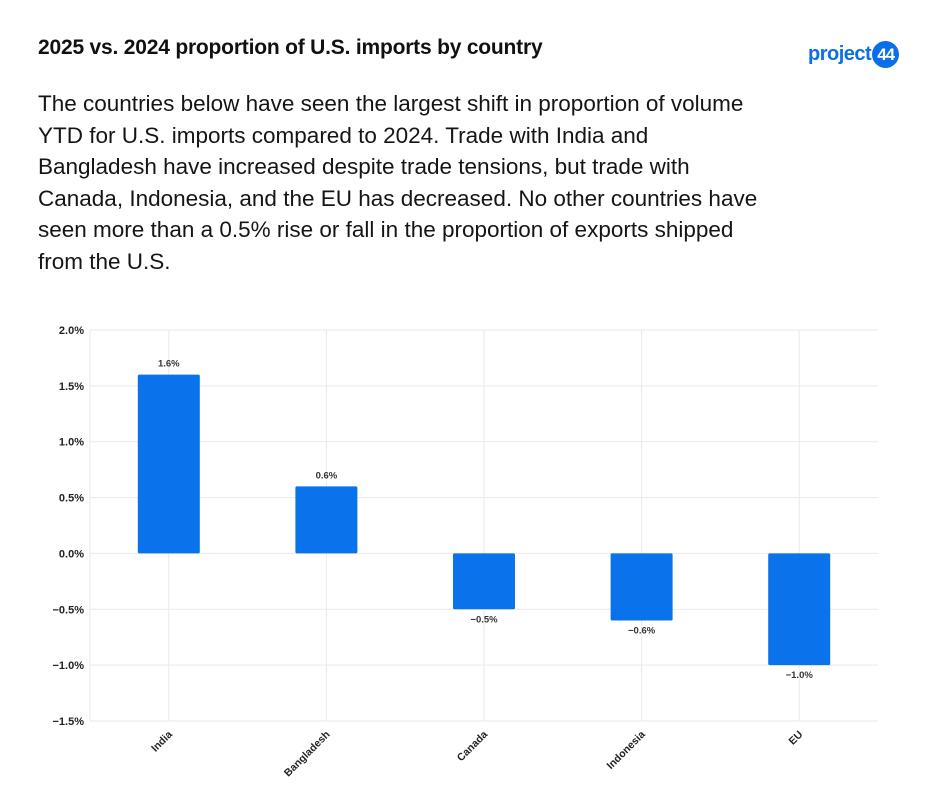 The image size is (929, 805). What do you see at coordinates (168, 464) in the screenshot?
I see `bar-india` at bounding box center [168, 464].